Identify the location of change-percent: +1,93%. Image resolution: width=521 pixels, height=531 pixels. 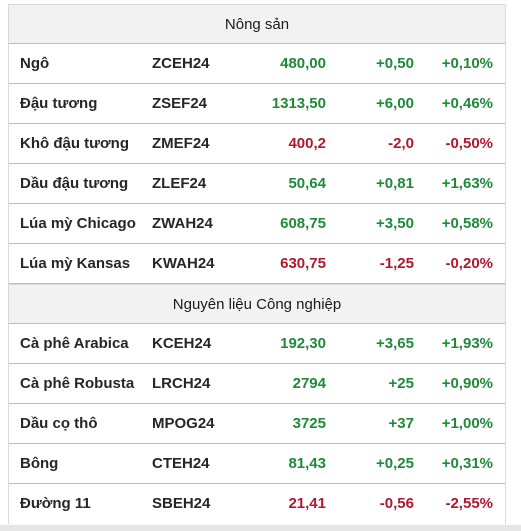
(467, 343).